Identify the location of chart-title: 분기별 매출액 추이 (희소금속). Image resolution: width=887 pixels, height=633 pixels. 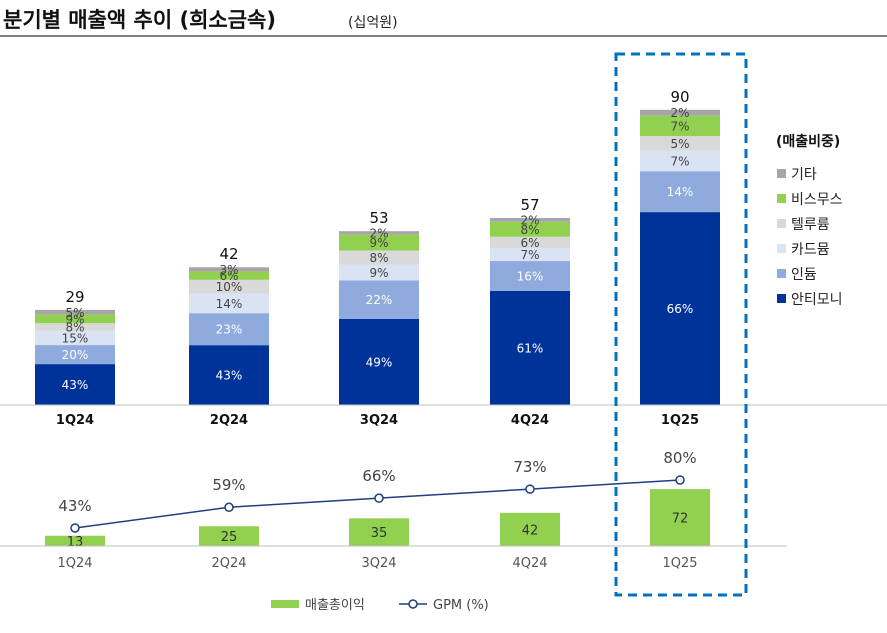
(139, 20).